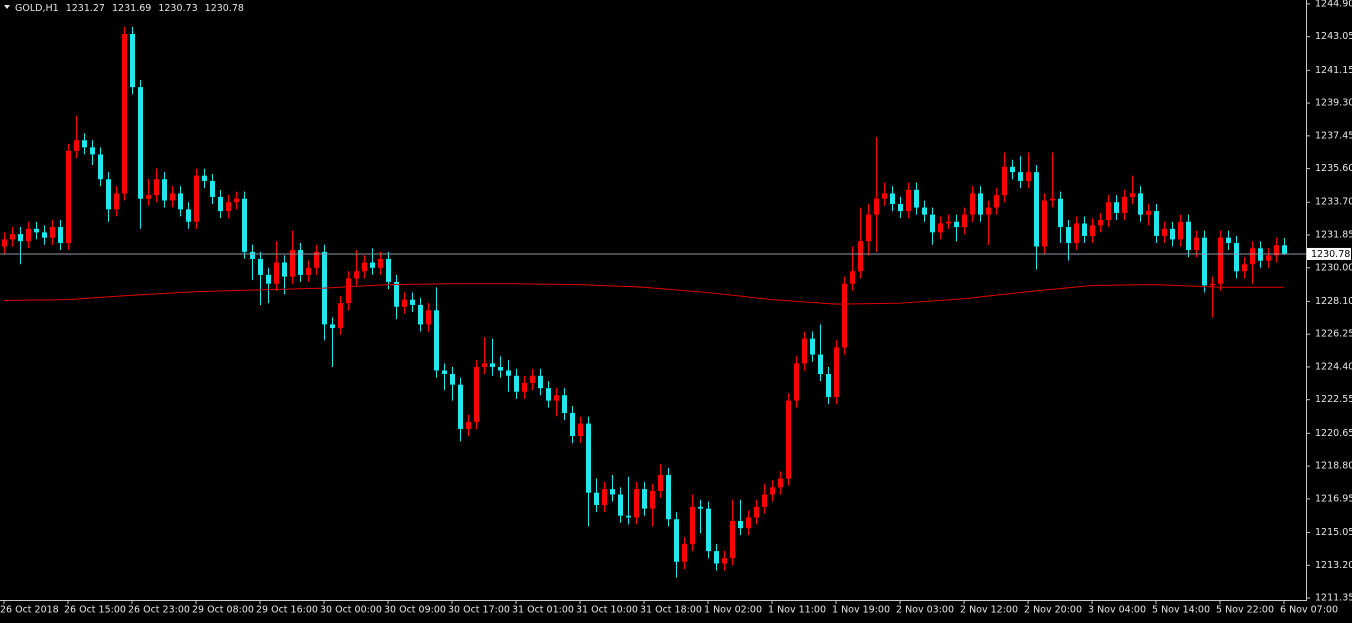  Describe the element at coordinates (1333, 334) in the screenshot. I see `y-tick-label: 1226.25` at that location.